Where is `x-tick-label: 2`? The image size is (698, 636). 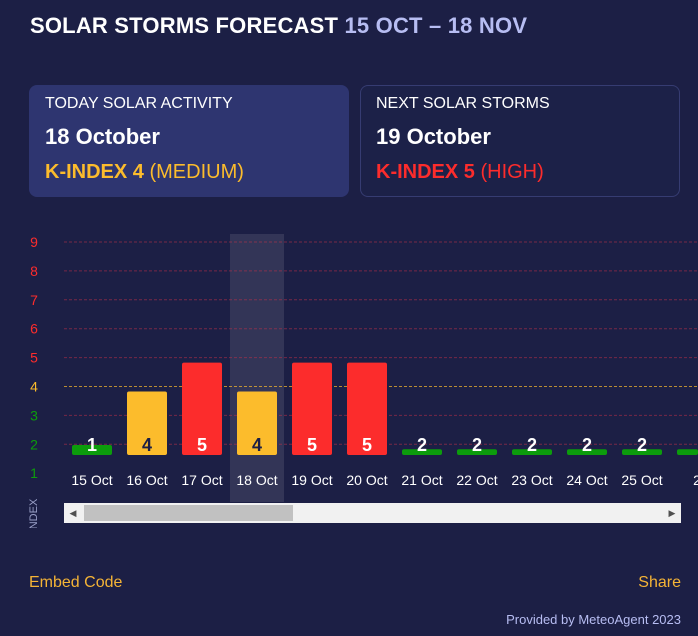
x-tick-label: 2 is located at coordinates (695, 480).